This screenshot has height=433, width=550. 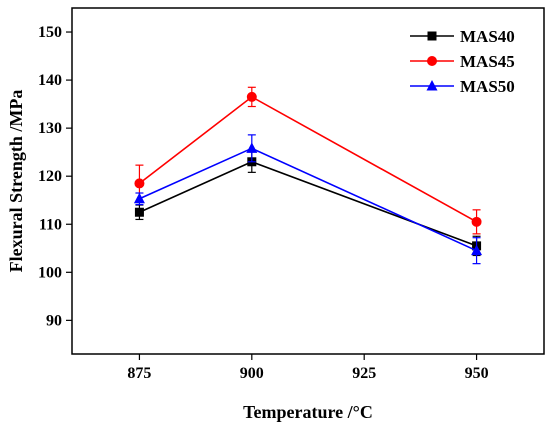 I want to click on legend-item-mas50: MAS50, so click(x=462, y=86).